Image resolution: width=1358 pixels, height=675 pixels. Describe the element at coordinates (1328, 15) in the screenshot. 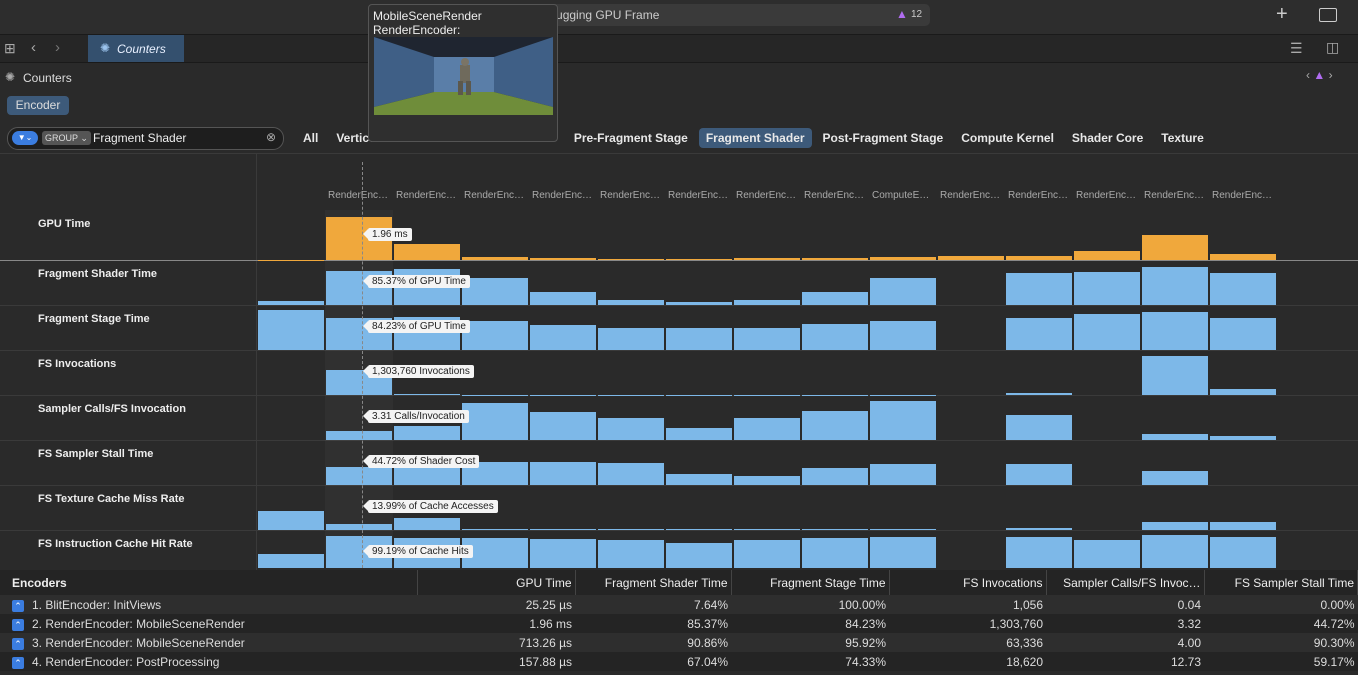

I see `sidebar-toggle` at that location.